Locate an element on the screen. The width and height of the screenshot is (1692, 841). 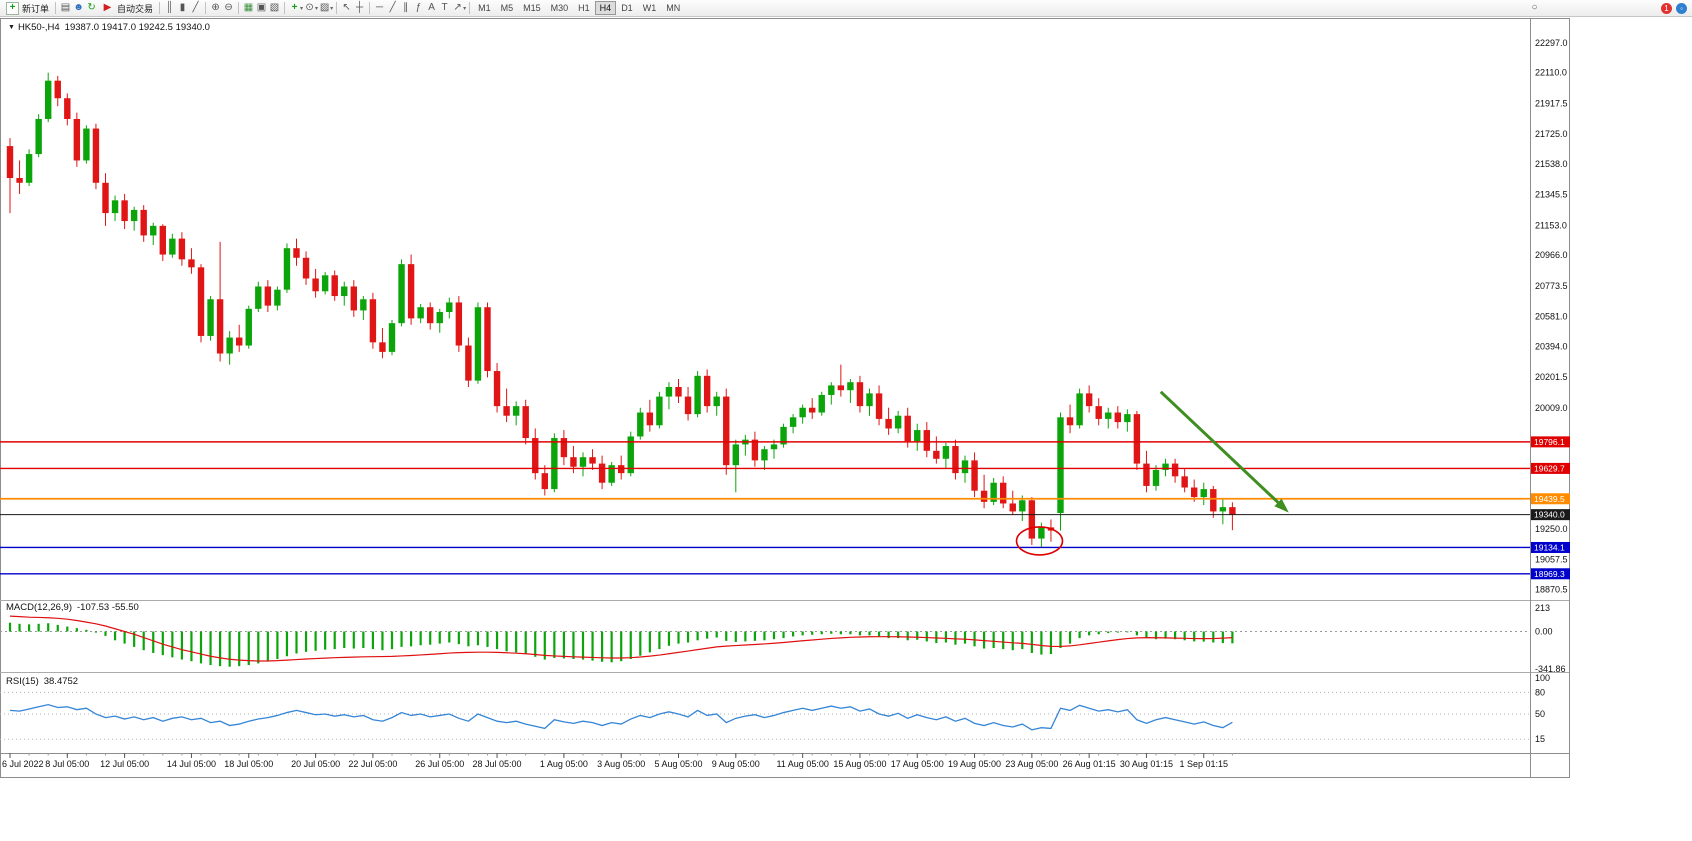
price-tick-label: 20773.5 is located at coordinates (1551, 286).